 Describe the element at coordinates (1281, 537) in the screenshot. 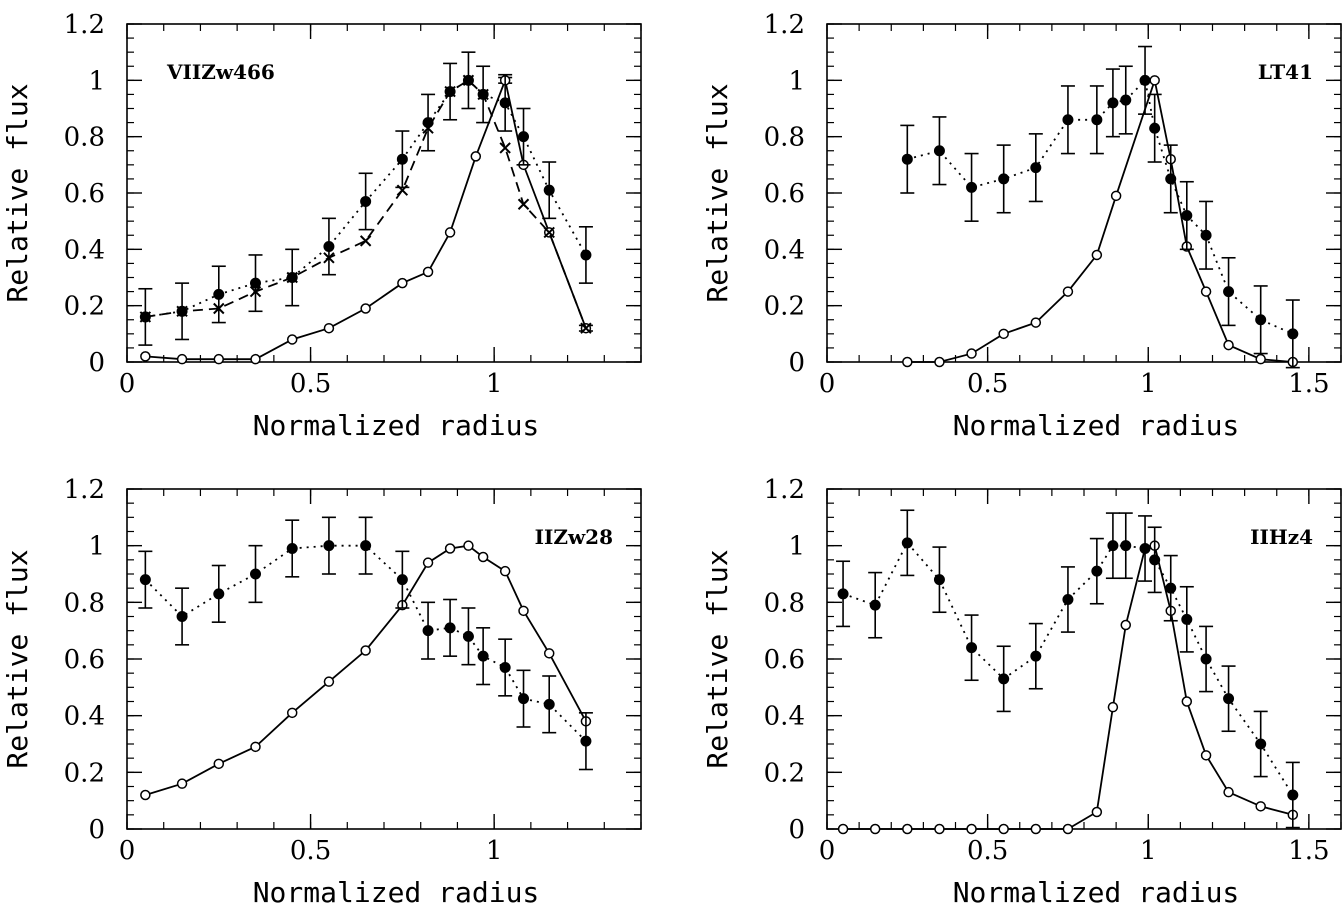

I see `panel-label: IIHz4` at that location.